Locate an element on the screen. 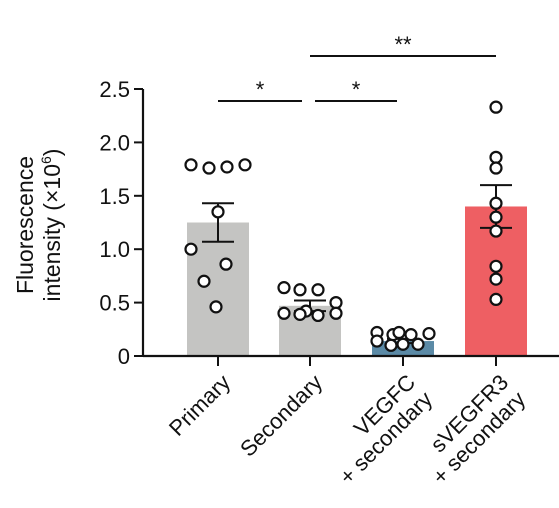 This screenshot has height=508, width=559. significance-label-0: * is located at coordinates (260, 89).